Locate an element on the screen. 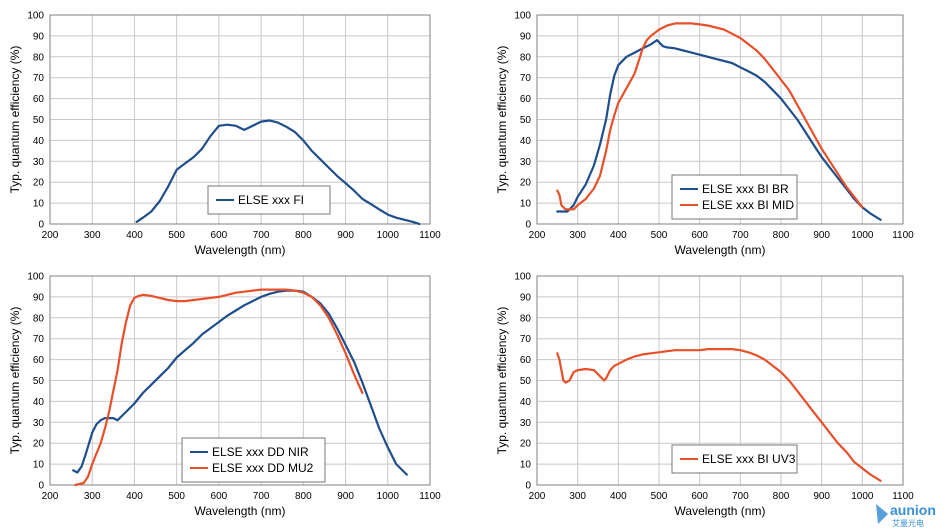 This screenshot has width=952, height=532. logo-subtext: 艾量光电 is located at coordinates (908, 523).